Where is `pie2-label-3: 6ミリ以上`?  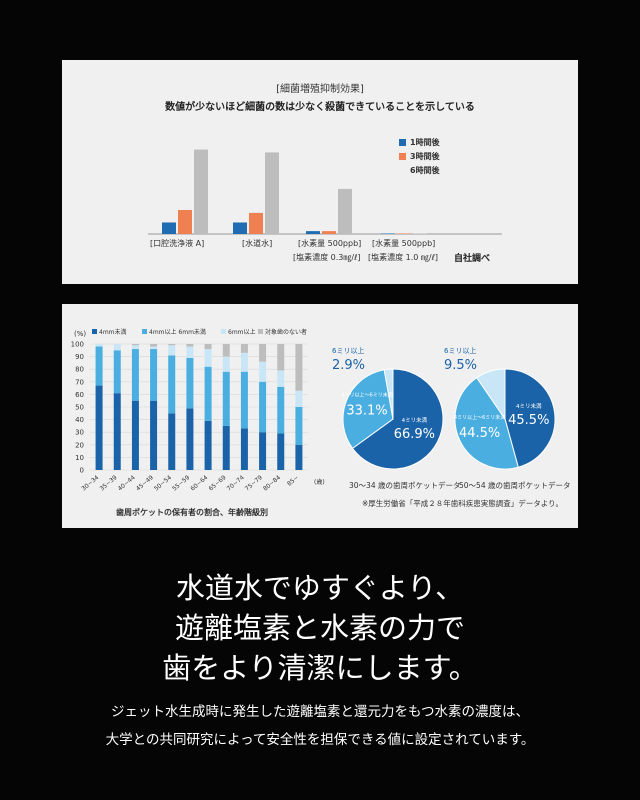 pie2-label-3: 6ミリ以上 is located at coordinates (460, 350).